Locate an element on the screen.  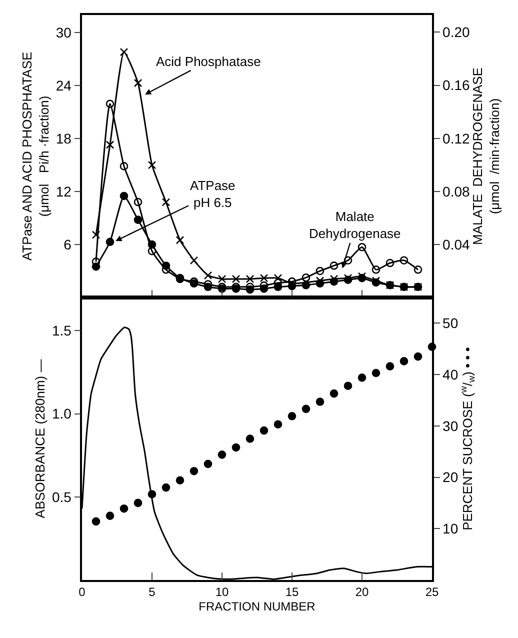
annotation: ATPase pH 6.5 is located at coordinates (213, 194).